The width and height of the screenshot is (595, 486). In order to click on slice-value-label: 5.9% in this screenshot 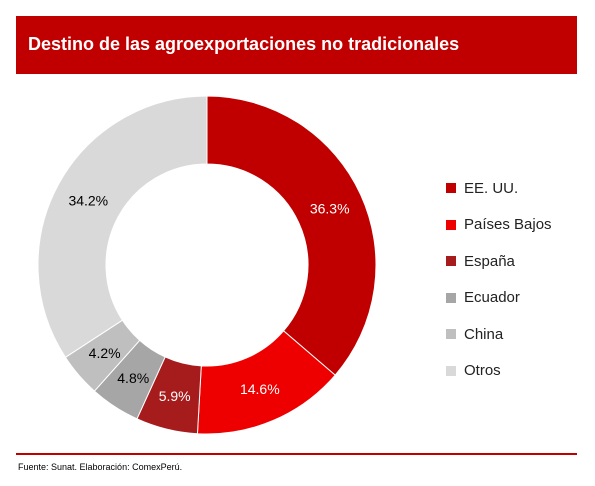, I will do `click(175, 396)`.